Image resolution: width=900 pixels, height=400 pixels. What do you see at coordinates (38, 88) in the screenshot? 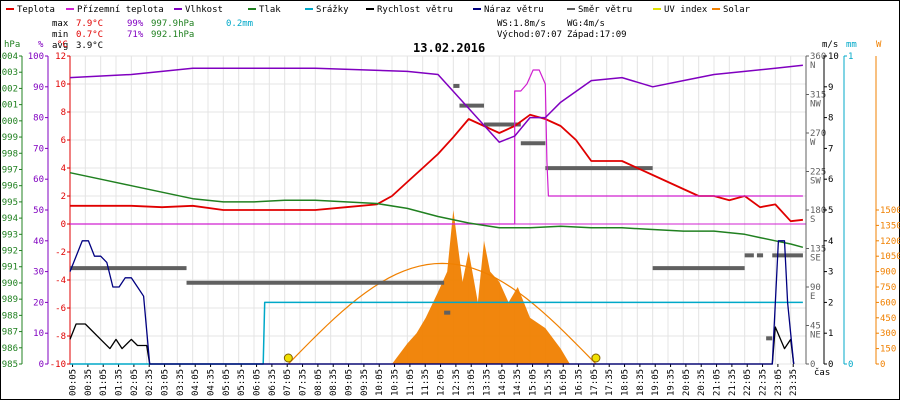
I see `humidity-tick-label: 90` at bounding box center [38, 88].